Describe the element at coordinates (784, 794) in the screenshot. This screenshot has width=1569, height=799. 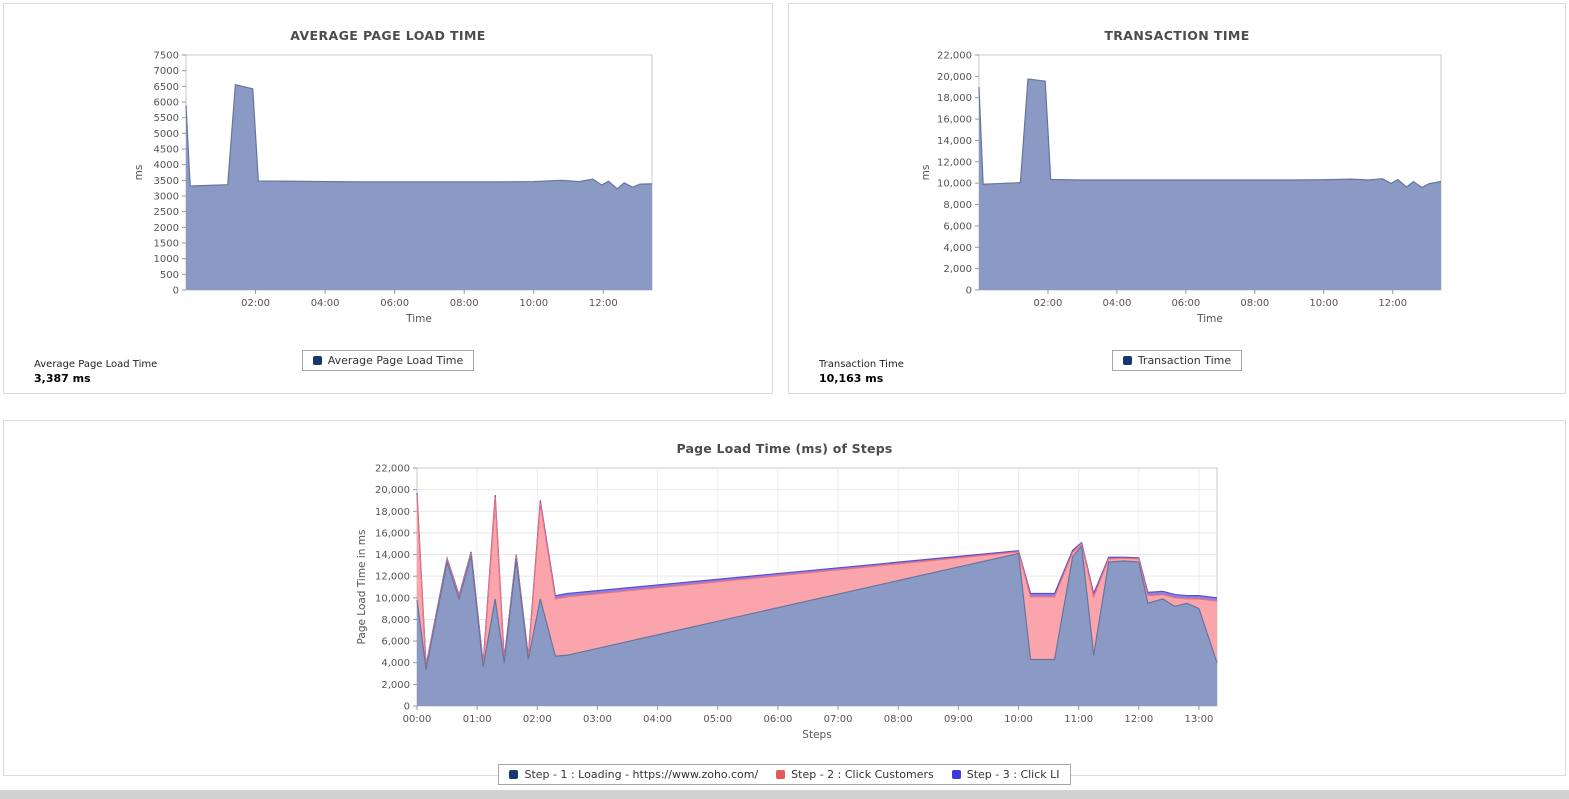
I see `page-footer-strip` at that location.